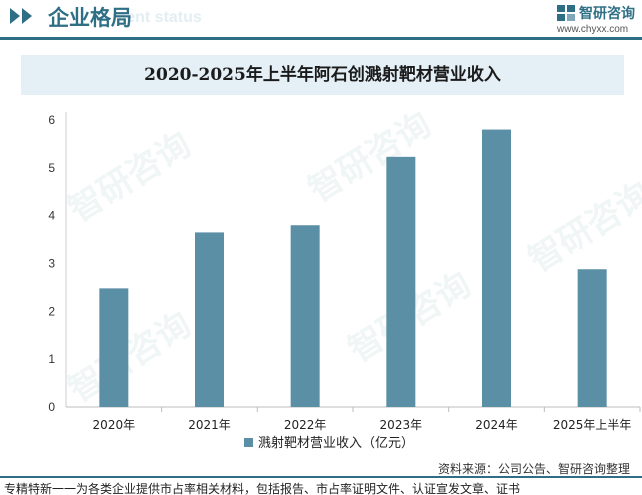  Describe the element at coordinates (51, 216) in the screenshot. I see `y-tick-label: 4` at that location.